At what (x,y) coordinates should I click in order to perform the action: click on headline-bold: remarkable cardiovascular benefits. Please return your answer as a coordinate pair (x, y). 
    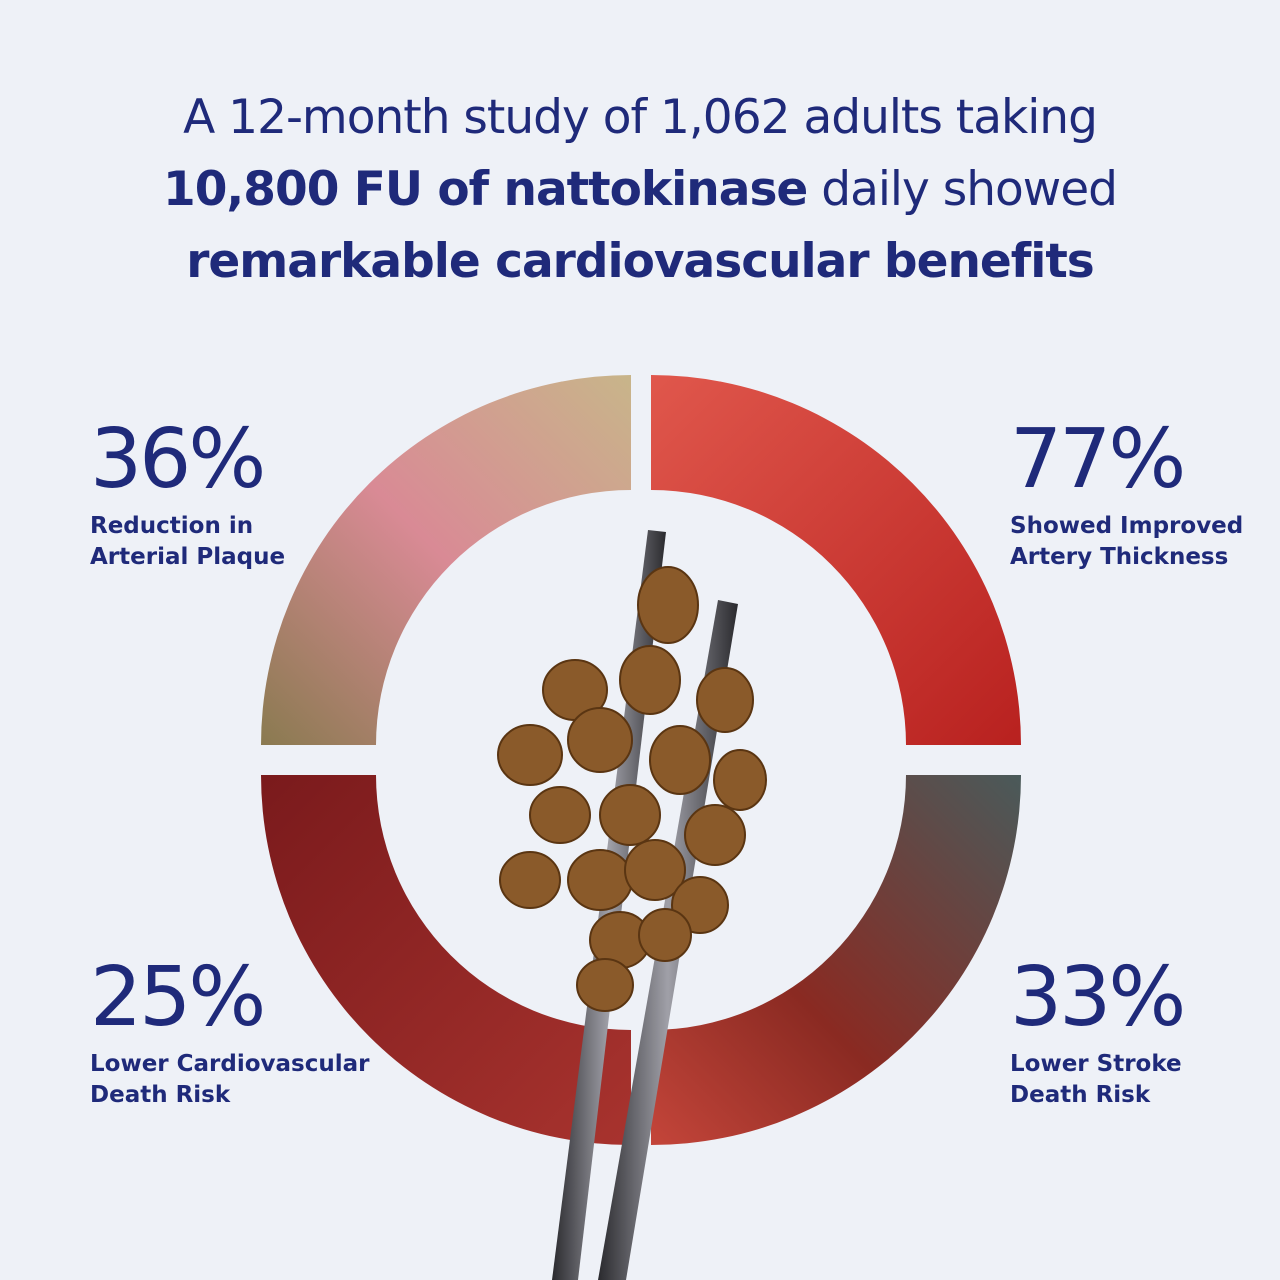
    Looking at the image, I should click on (640, 261).